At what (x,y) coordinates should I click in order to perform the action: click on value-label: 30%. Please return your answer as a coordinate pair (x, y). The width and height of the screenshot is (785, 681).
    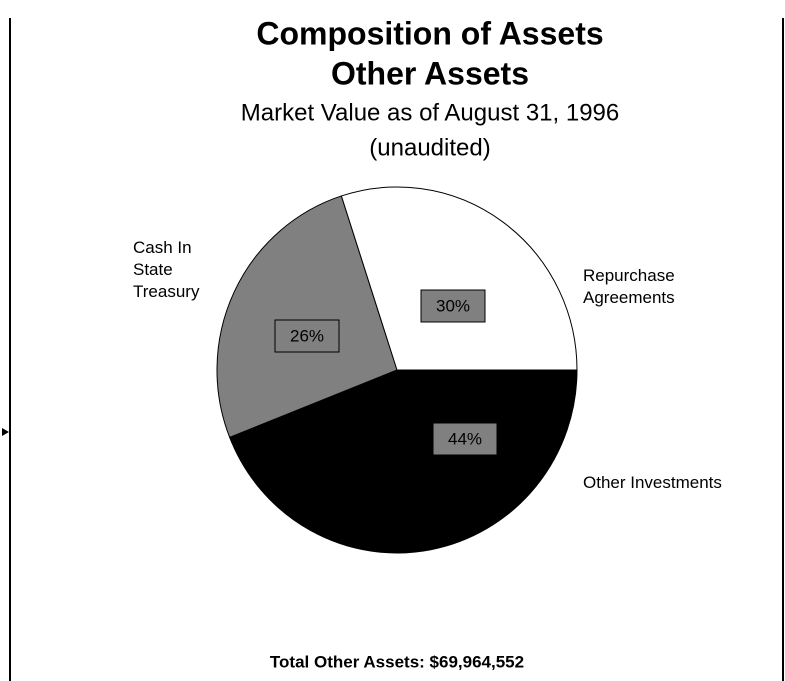
    Looking at the image, I should click on (453, 305).